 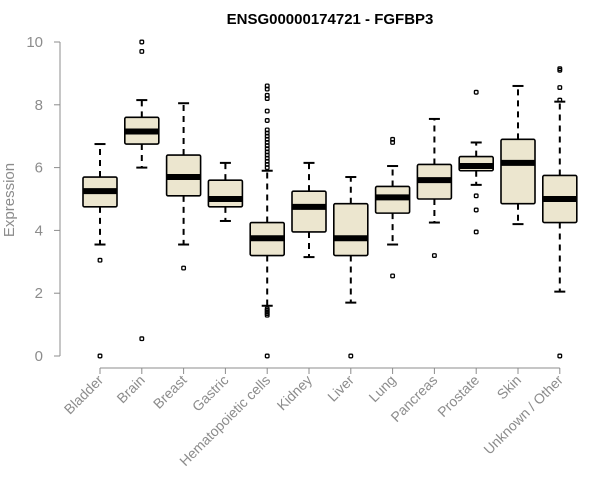 What do you see at coordinates (39, 168) in the screenshot?
I see `y-tick-label: 6` at bounding box center [39, 168].